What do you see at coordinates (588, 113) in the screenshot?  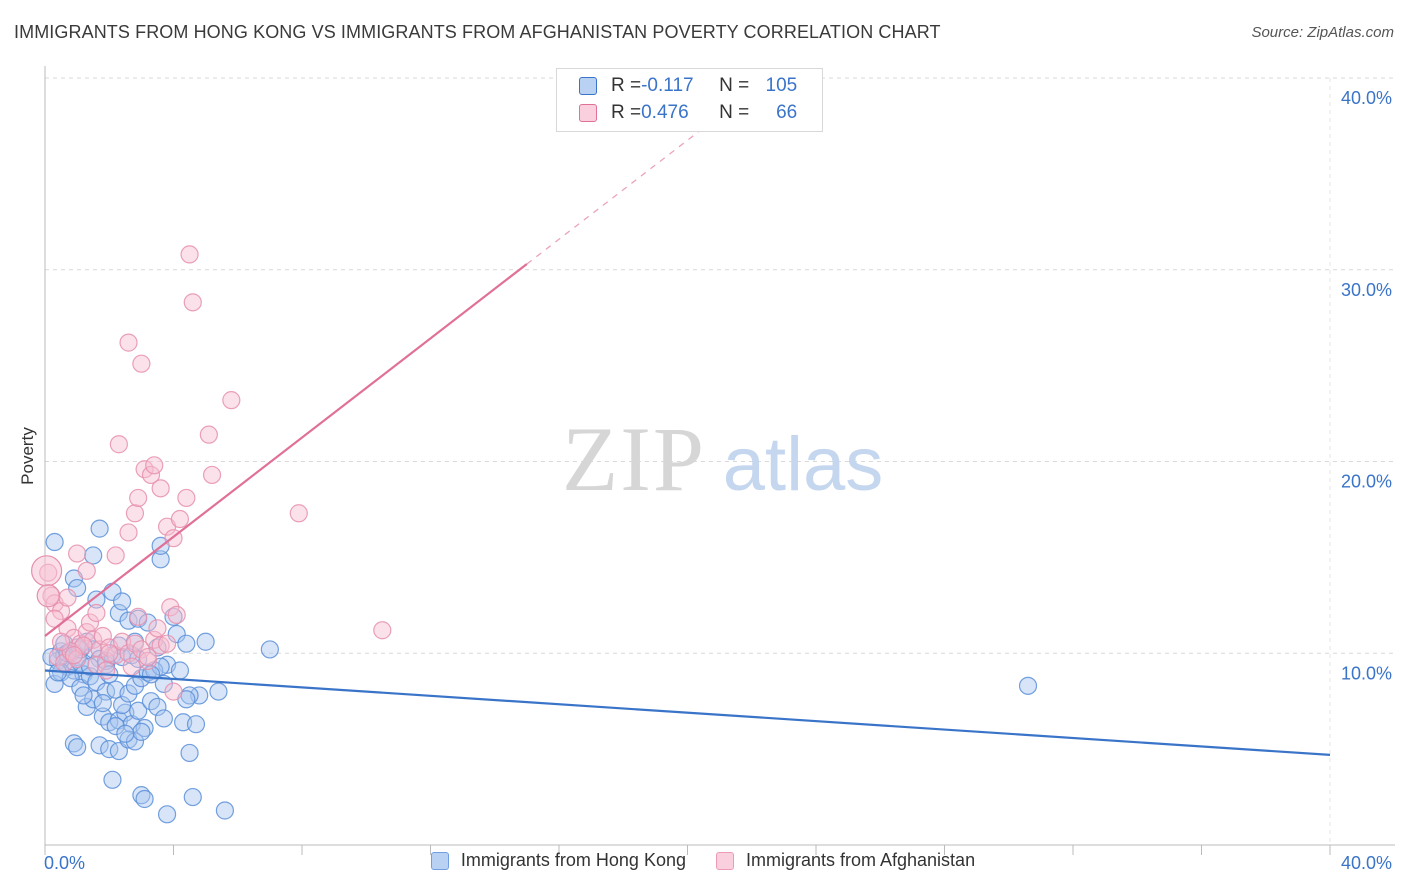 I see `stats-swatch-pink` at bounding box center [588, 113].